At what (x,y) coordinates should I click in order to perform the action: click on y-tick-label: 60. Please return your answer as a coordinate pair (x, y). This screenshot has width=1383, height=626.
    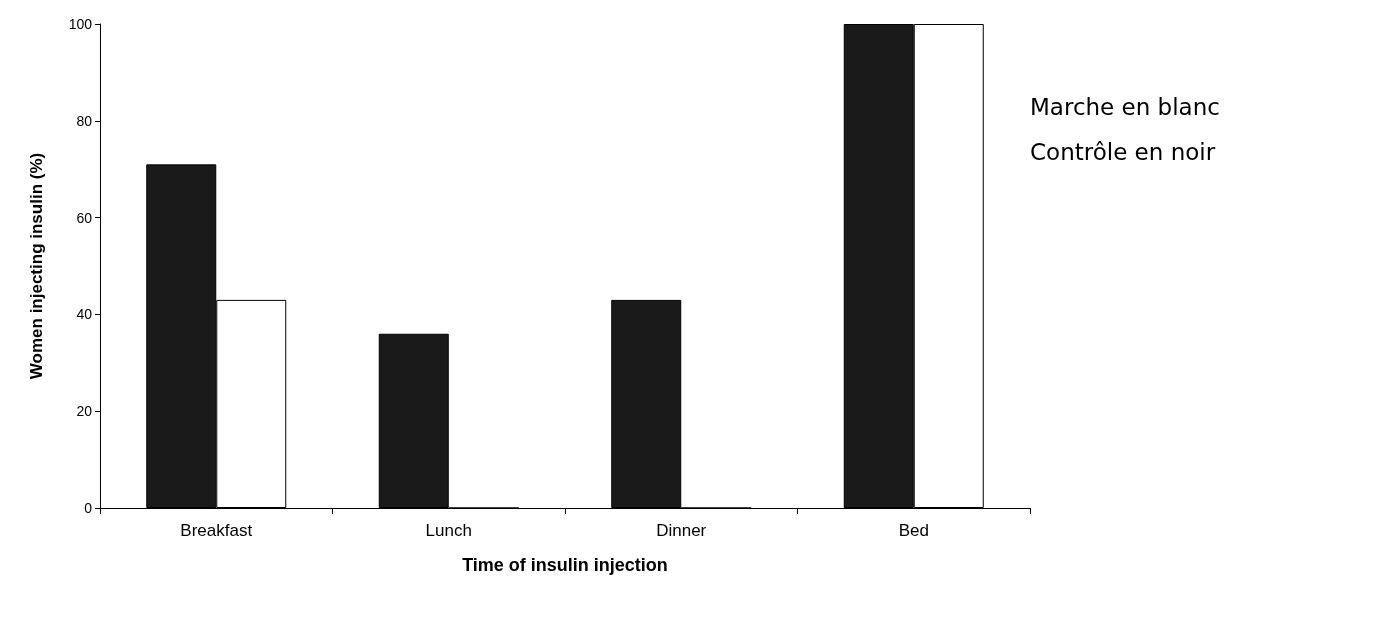
    Looking at the image, I should click on (84, 217).